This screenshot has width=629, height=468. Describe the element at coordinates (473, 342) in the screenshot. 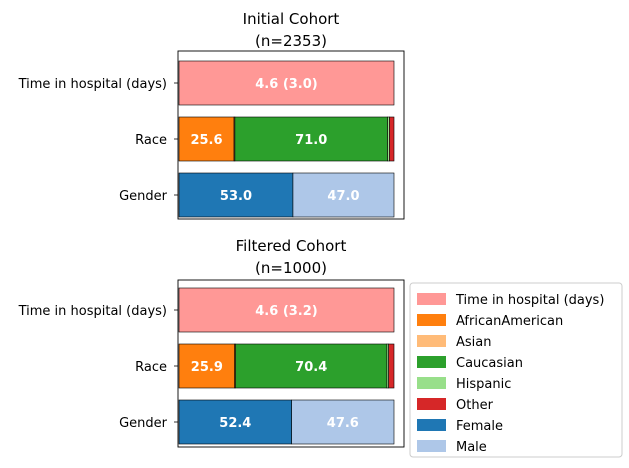

I see `legend-label: Asian` at that location.